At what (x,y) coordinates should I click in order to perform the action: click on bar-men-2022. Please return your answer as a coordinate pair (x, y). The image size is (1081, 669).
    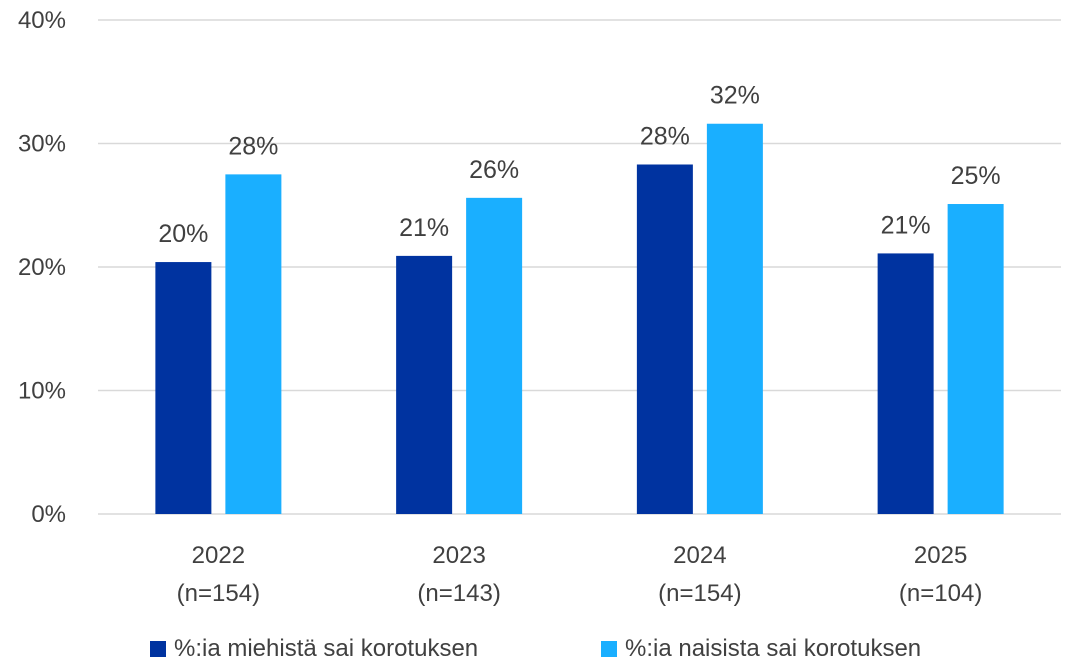
    Looking at the image, I should click on (183, 388).